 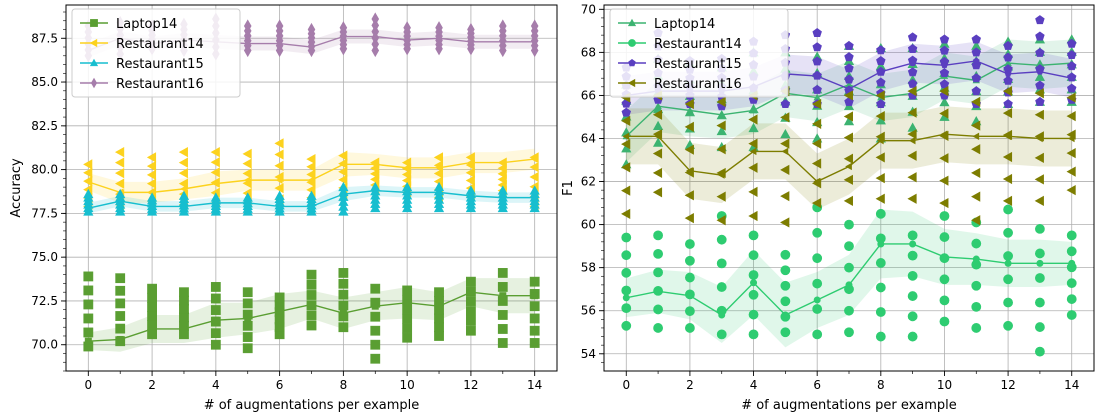 What do you see at coordinates (588, 311) in the screenshot?
I see `y-tick-label: 56` at bounding box center [588, 311].